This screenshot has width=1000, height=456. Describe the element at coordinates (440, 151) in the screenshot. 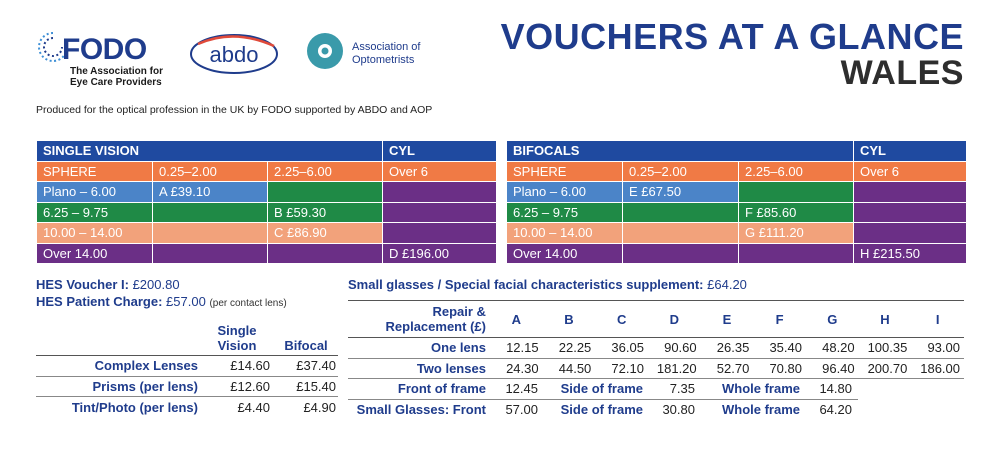

I see `sv-cyl-header: CYL` at that location.